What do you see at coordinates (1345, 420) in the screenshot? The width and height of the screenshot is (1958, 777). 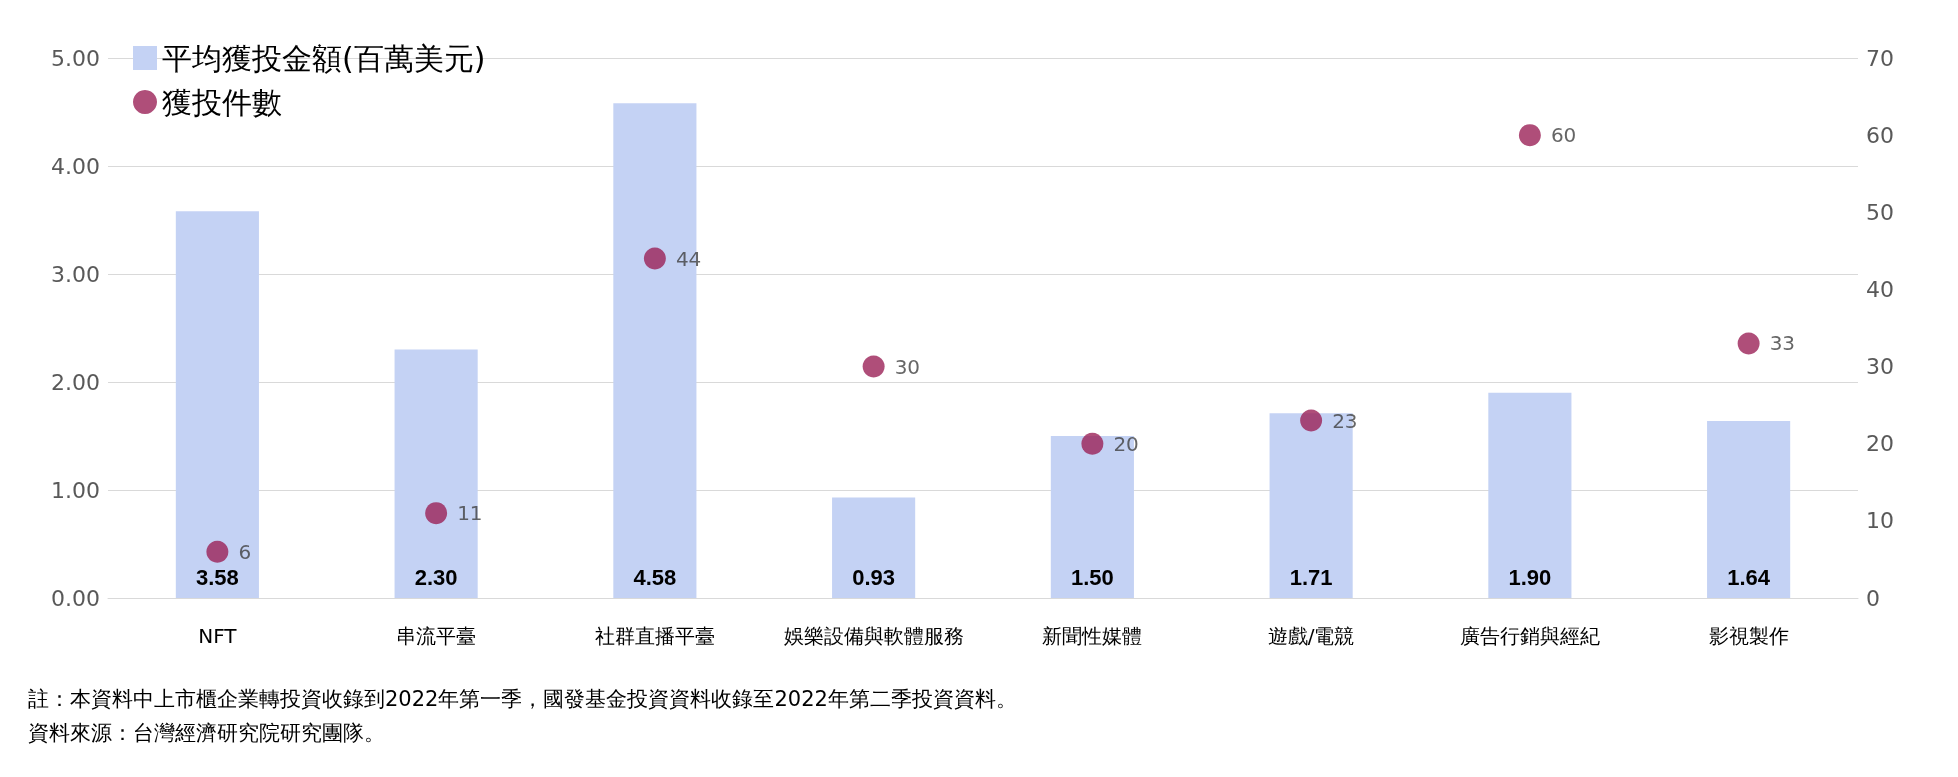 I see `data-label: 23` at bounding box center [1345, 420].